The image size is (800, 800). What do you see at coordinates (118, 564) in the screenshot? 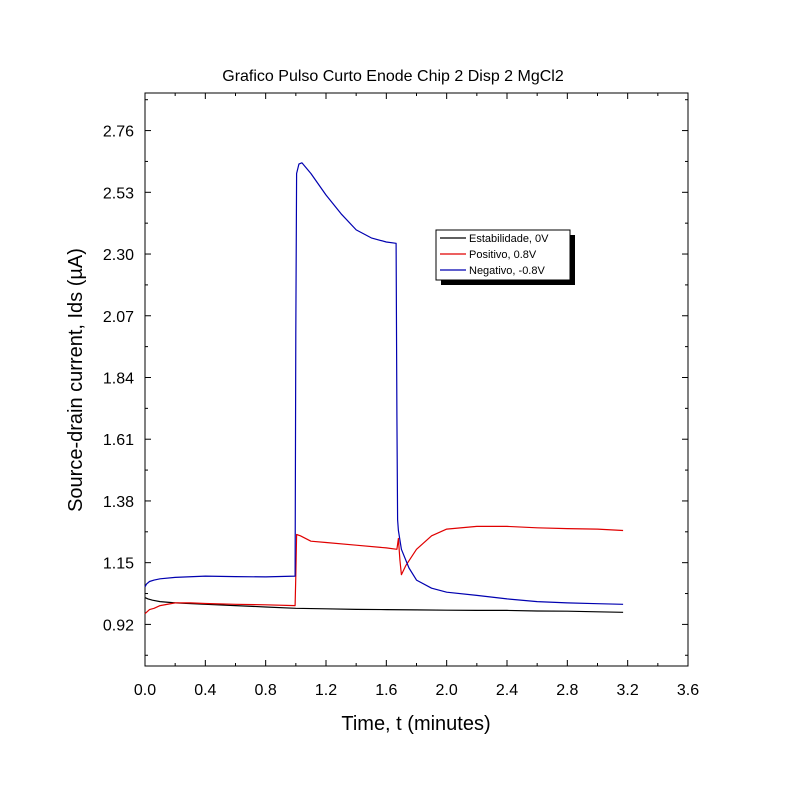
I see `y-tick-label: 1.15` at bounding box center [118, 564].